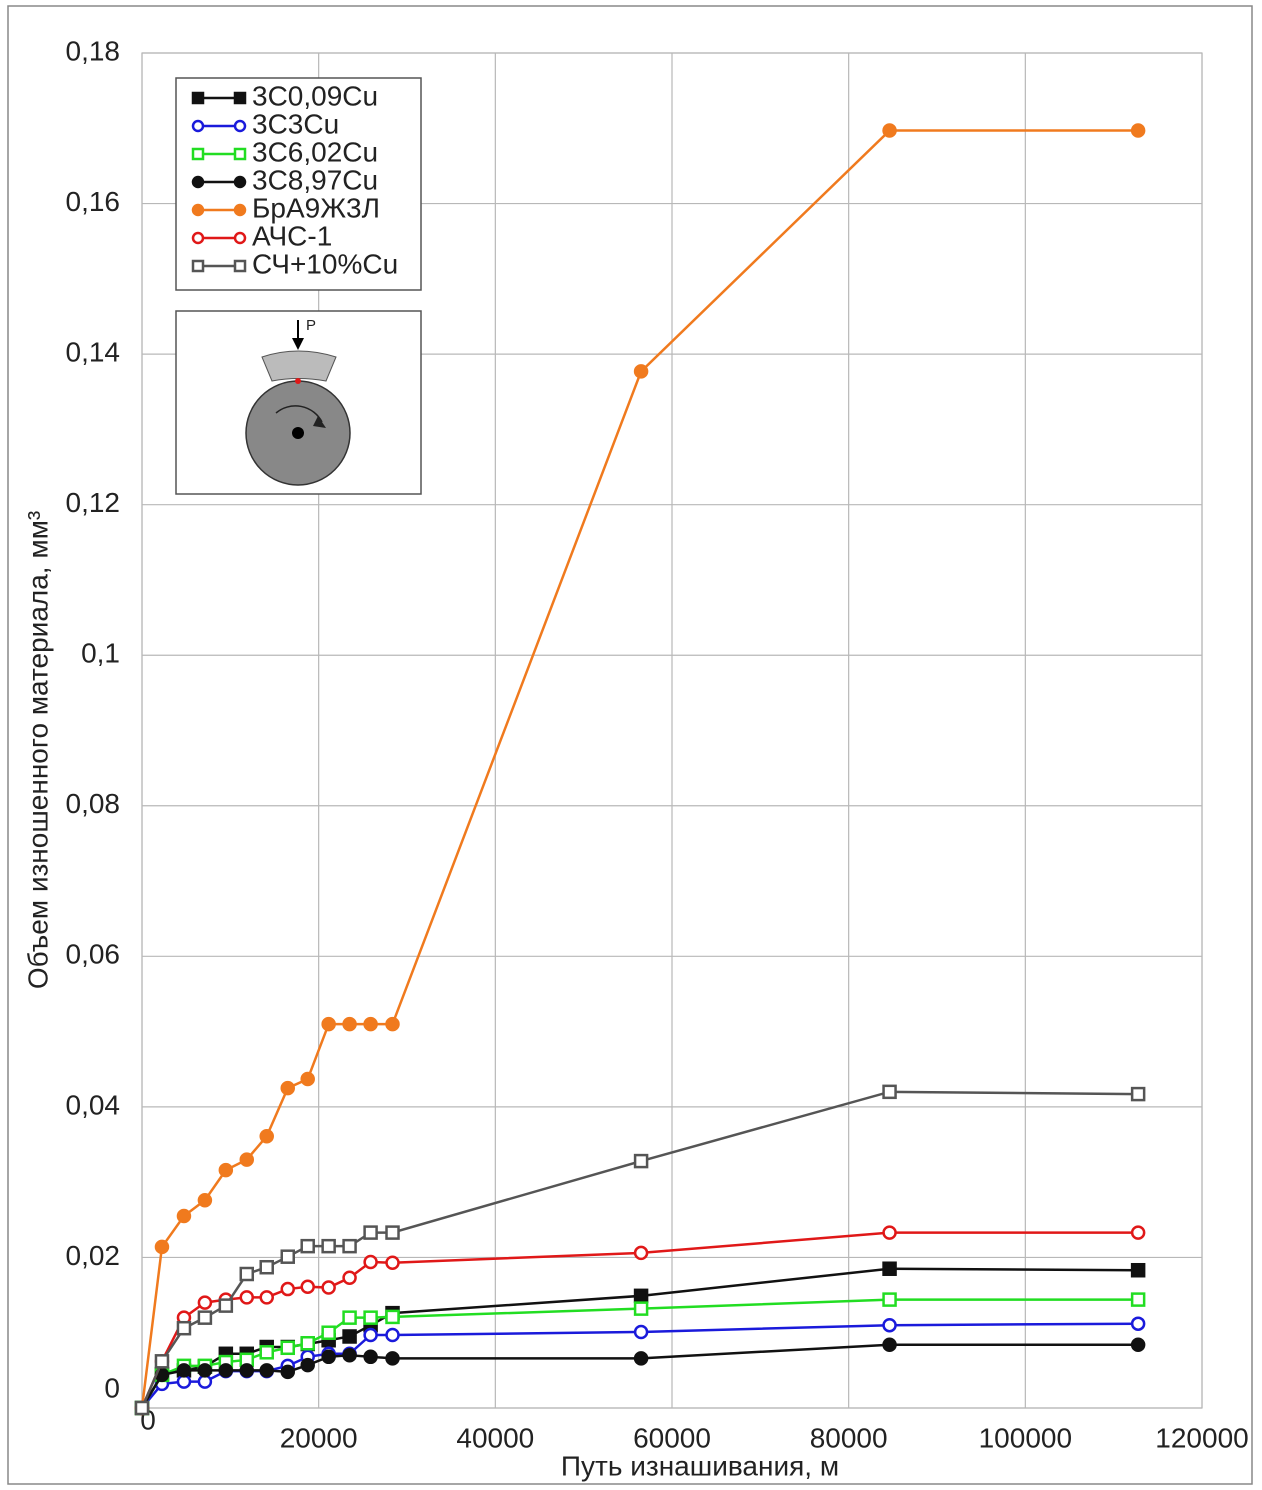 Image resolution: width=1262 pixels, height=1490 pixels. I want to click on rotation-arrow-head, so click(319, 422).